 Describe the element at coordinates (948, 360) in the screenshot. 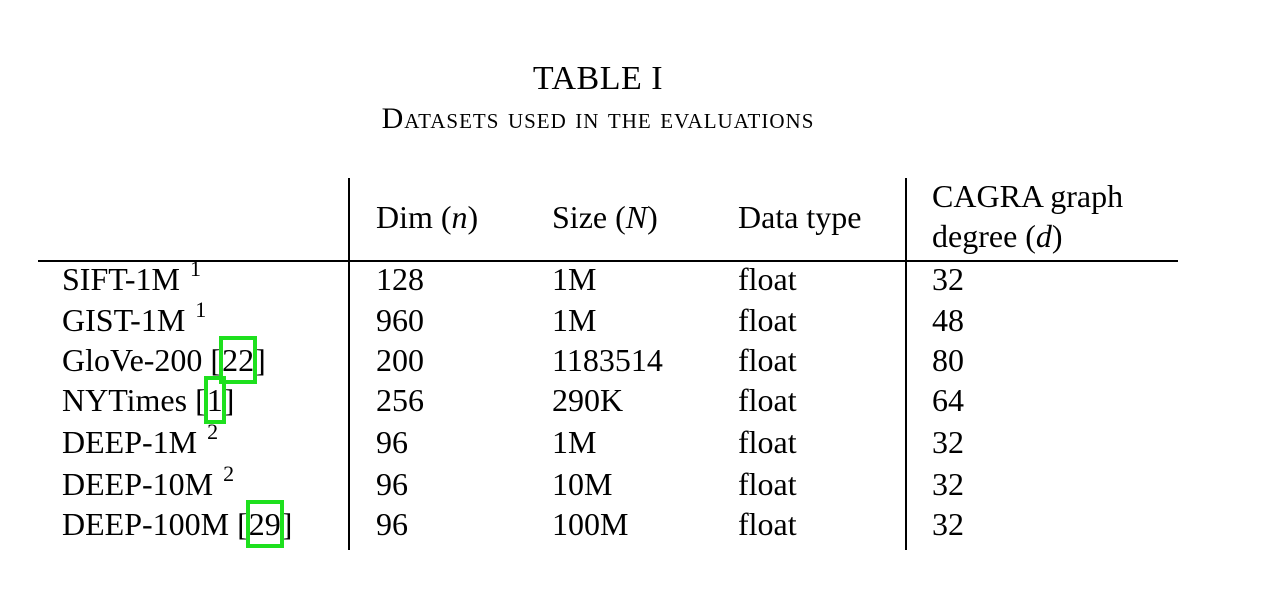

I see `degree-cell: 80` at that location.